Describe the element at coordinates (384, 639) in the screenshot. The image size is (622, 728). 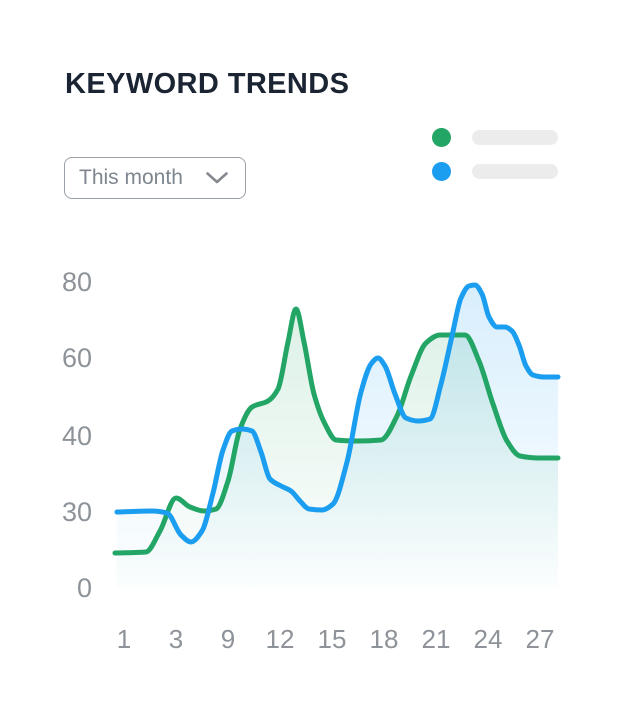
I see `x-axis-tick-label: 18` at that location.